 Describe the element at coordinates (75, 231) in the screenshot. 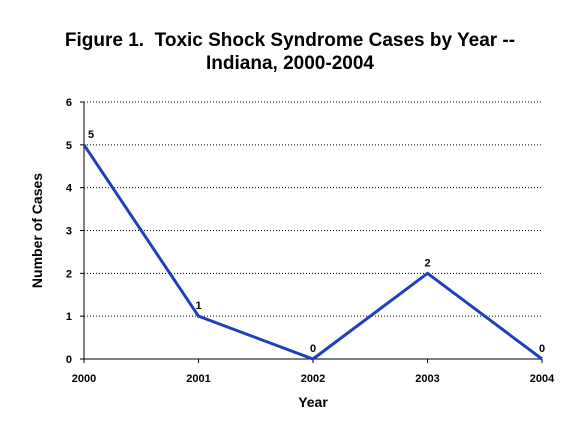

I see `y-axis-ticks: 0 1 2 3 4 5 6` at that location.